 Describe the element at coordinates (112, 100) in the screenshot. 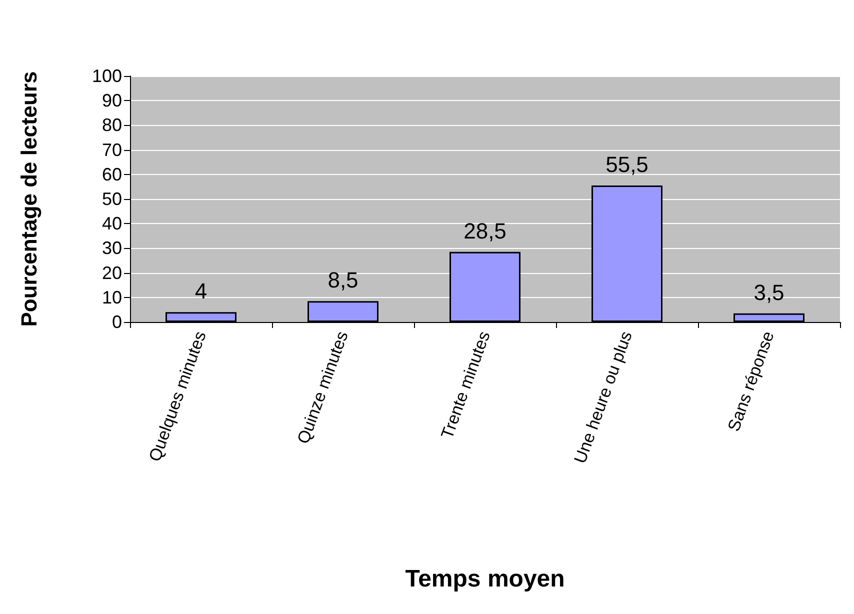

I see `y-tick-label: 90` at that location.